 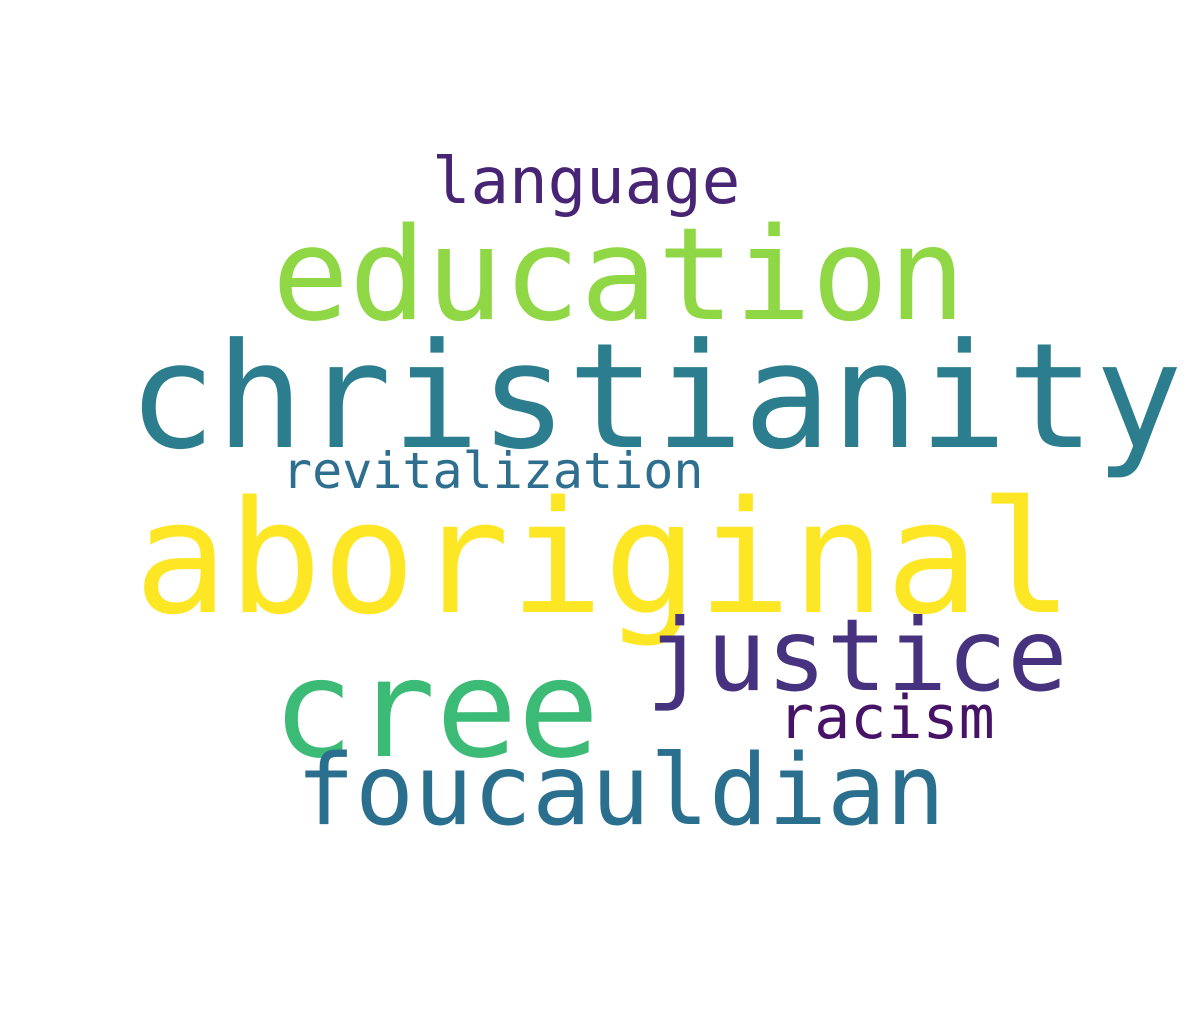 What do you see at coordinates (436, 710) in the screenshot?
I see `word-cree: cree` at bounding box center [436, 710].